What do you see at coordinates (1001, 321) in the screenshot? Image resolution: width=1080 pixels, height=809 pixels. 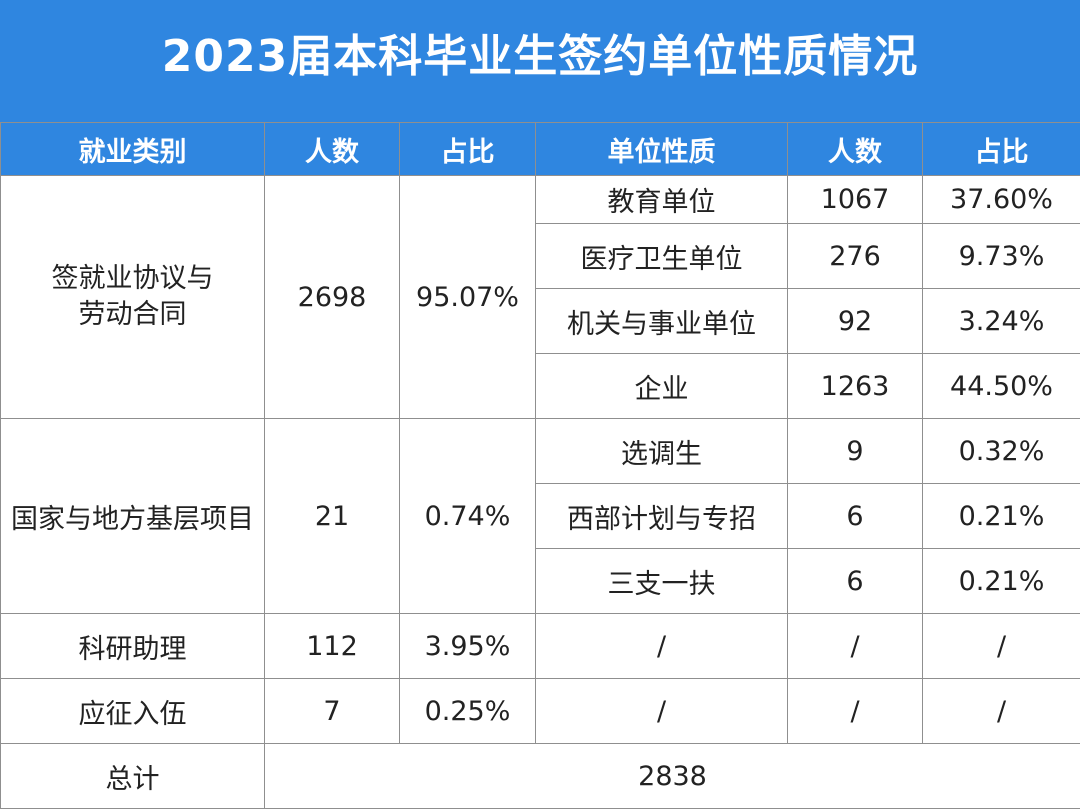 I see `unit-ratio-cell: 3.24%` at bounding box center [1001, 321].